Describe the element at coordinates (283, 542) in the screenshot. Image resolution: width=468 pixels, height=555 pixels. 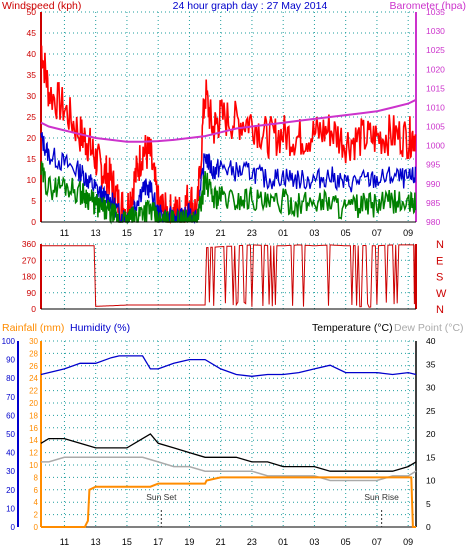
I see `temp-x-tick-label: 01` at that location.